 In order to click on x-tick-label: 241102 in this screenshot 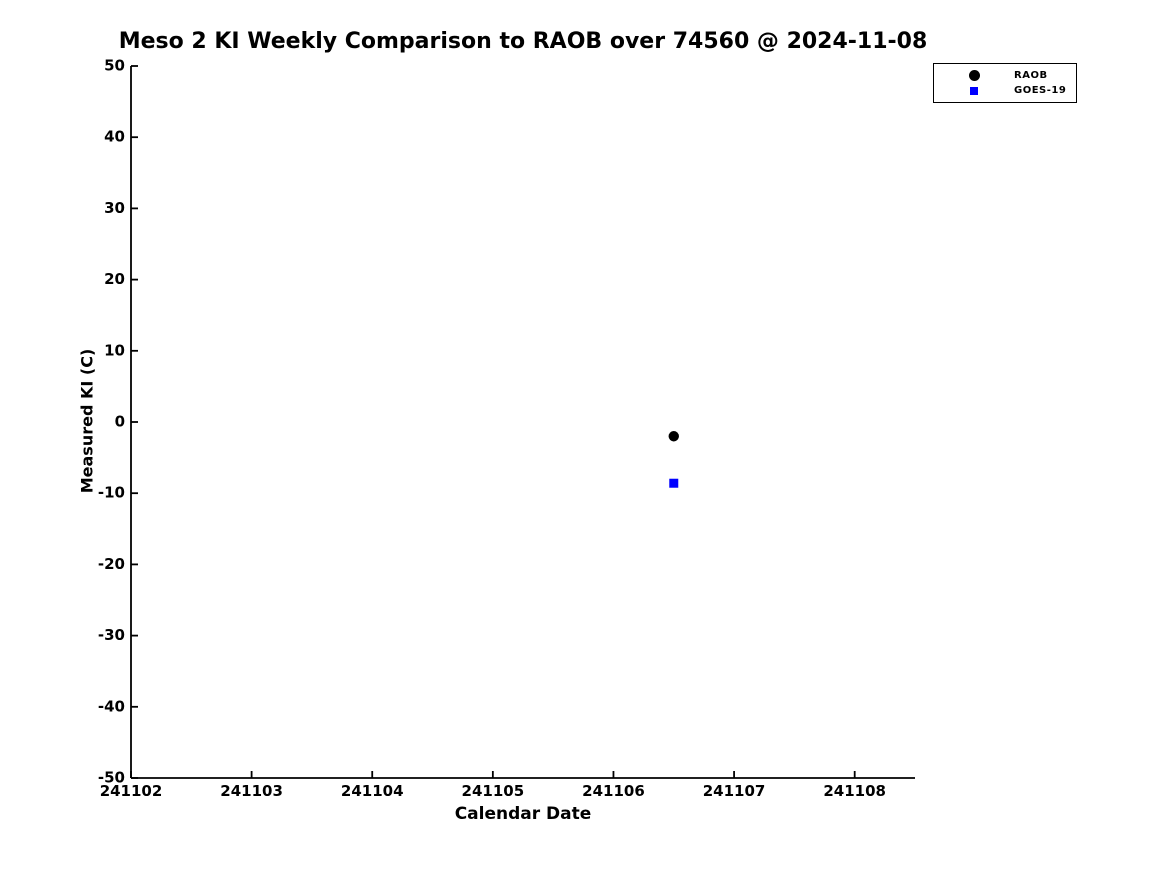, I will do `click(131, 791)`.